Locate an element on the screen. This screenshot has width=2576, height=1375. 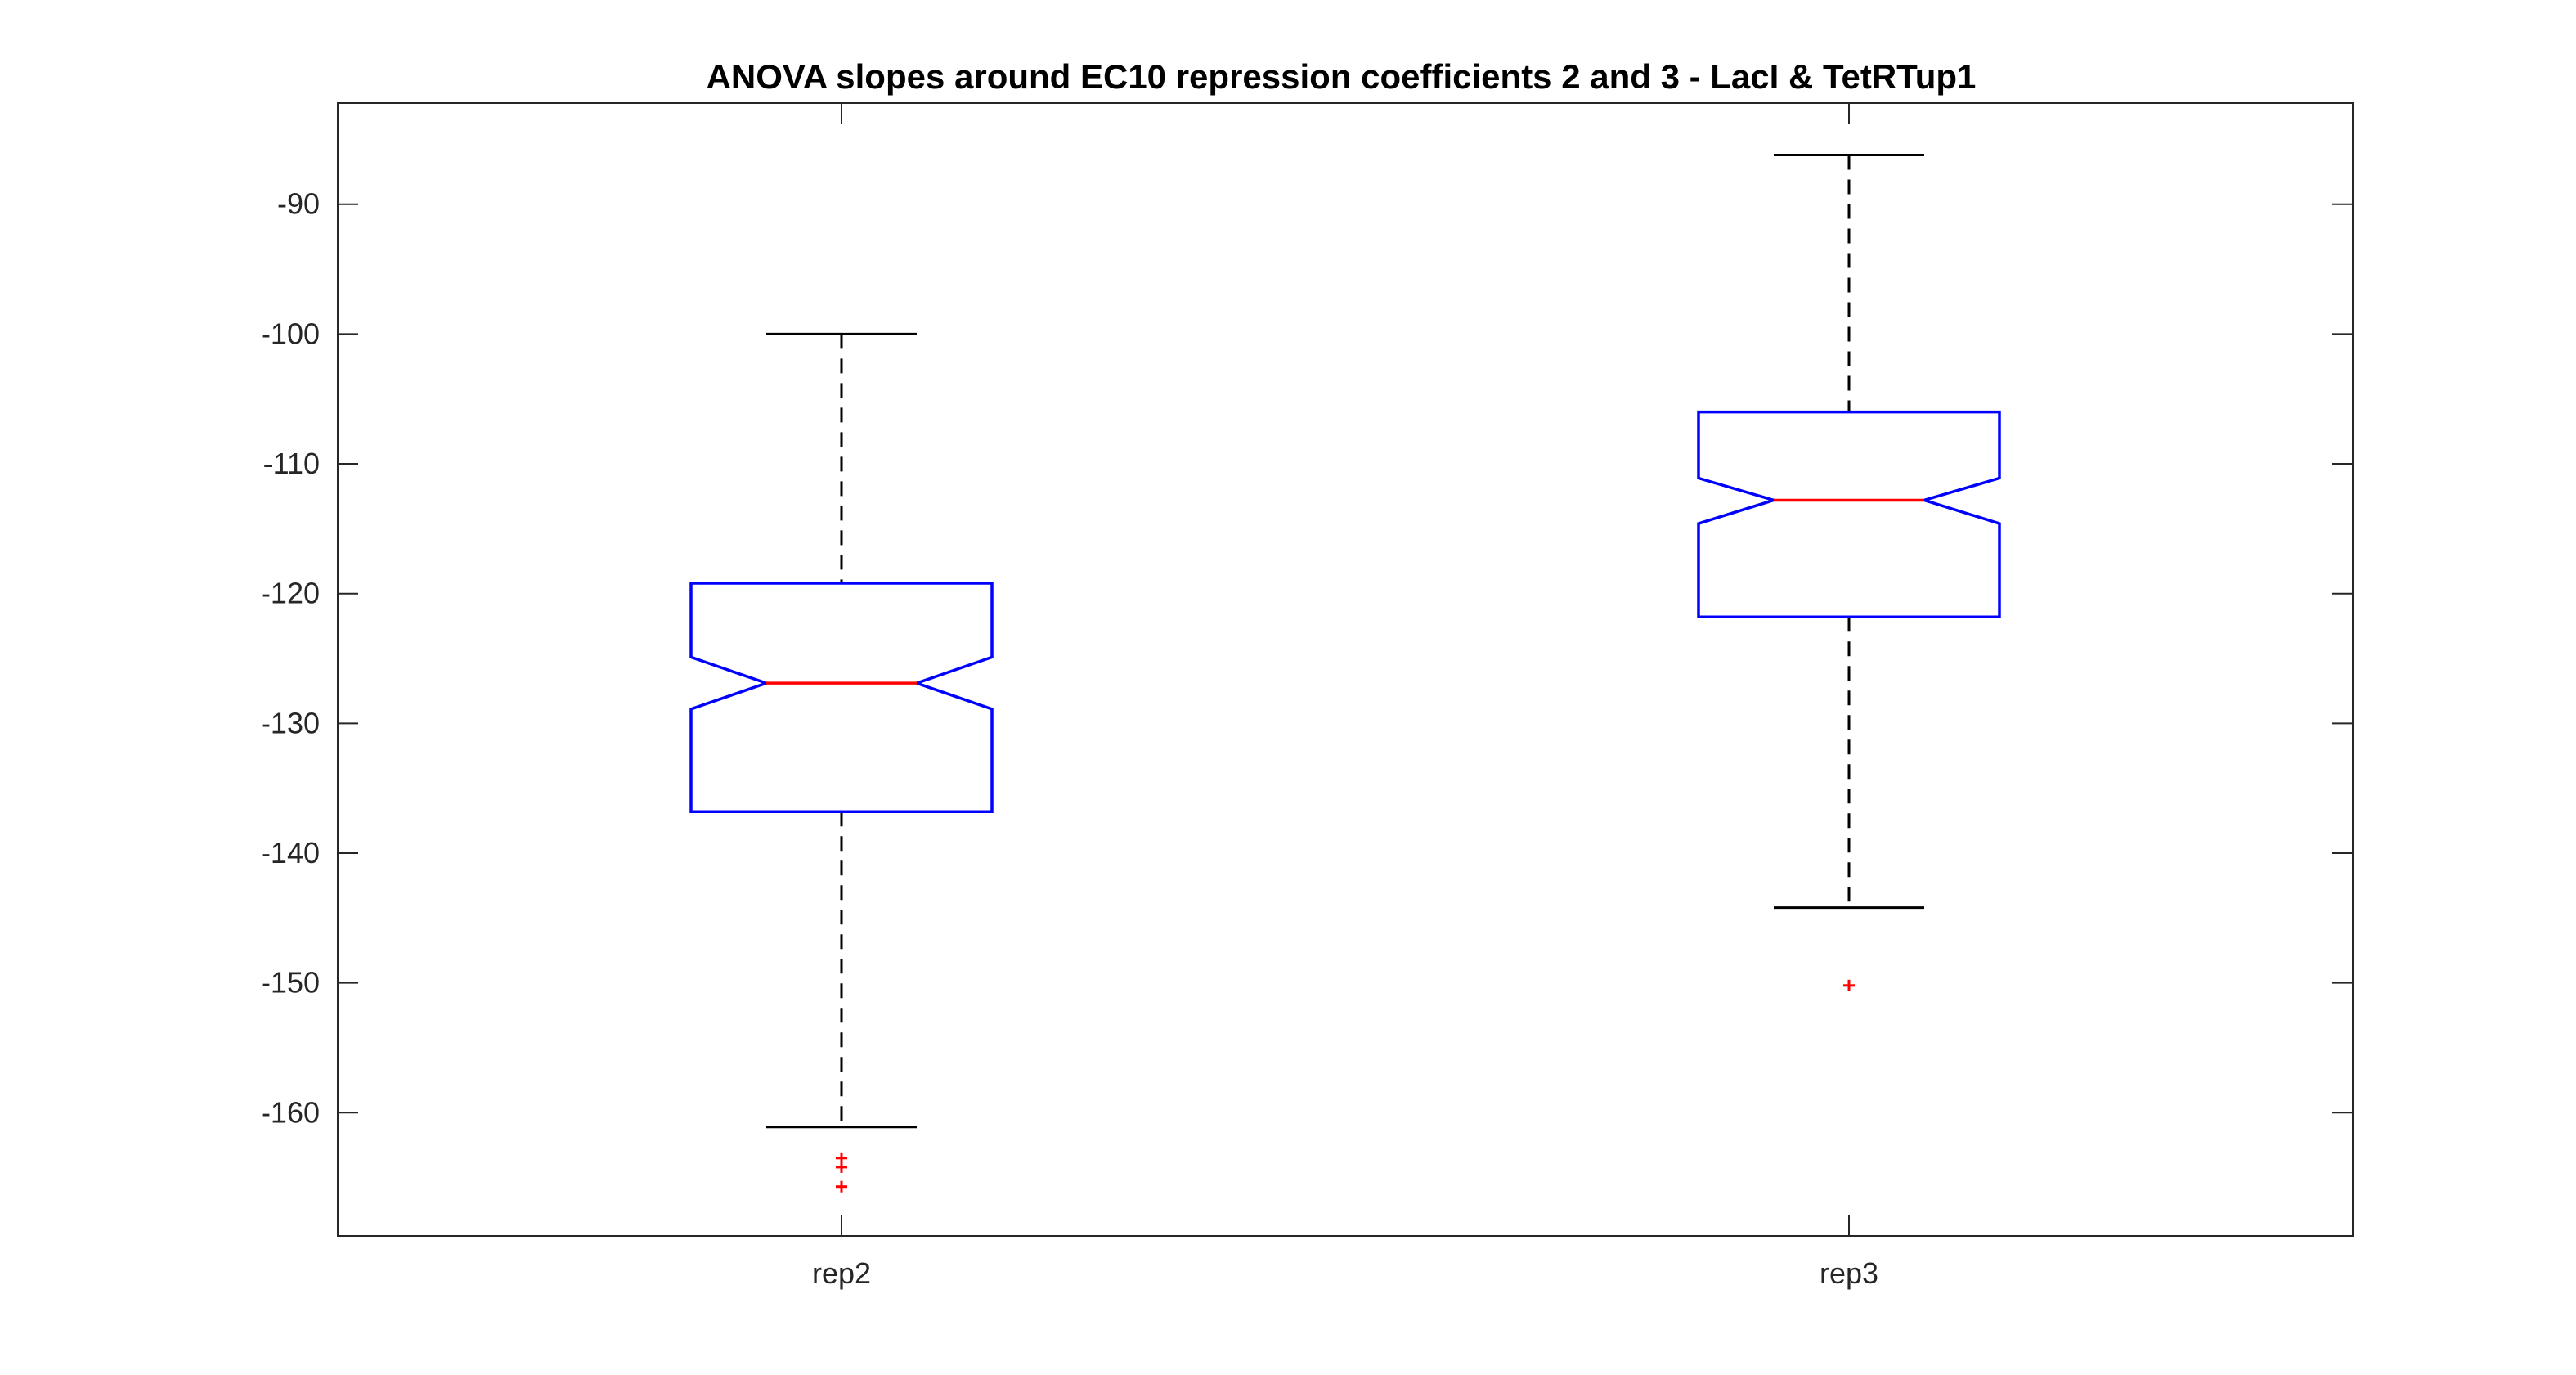
box-rep3 is located at coordinates (1849, 572).